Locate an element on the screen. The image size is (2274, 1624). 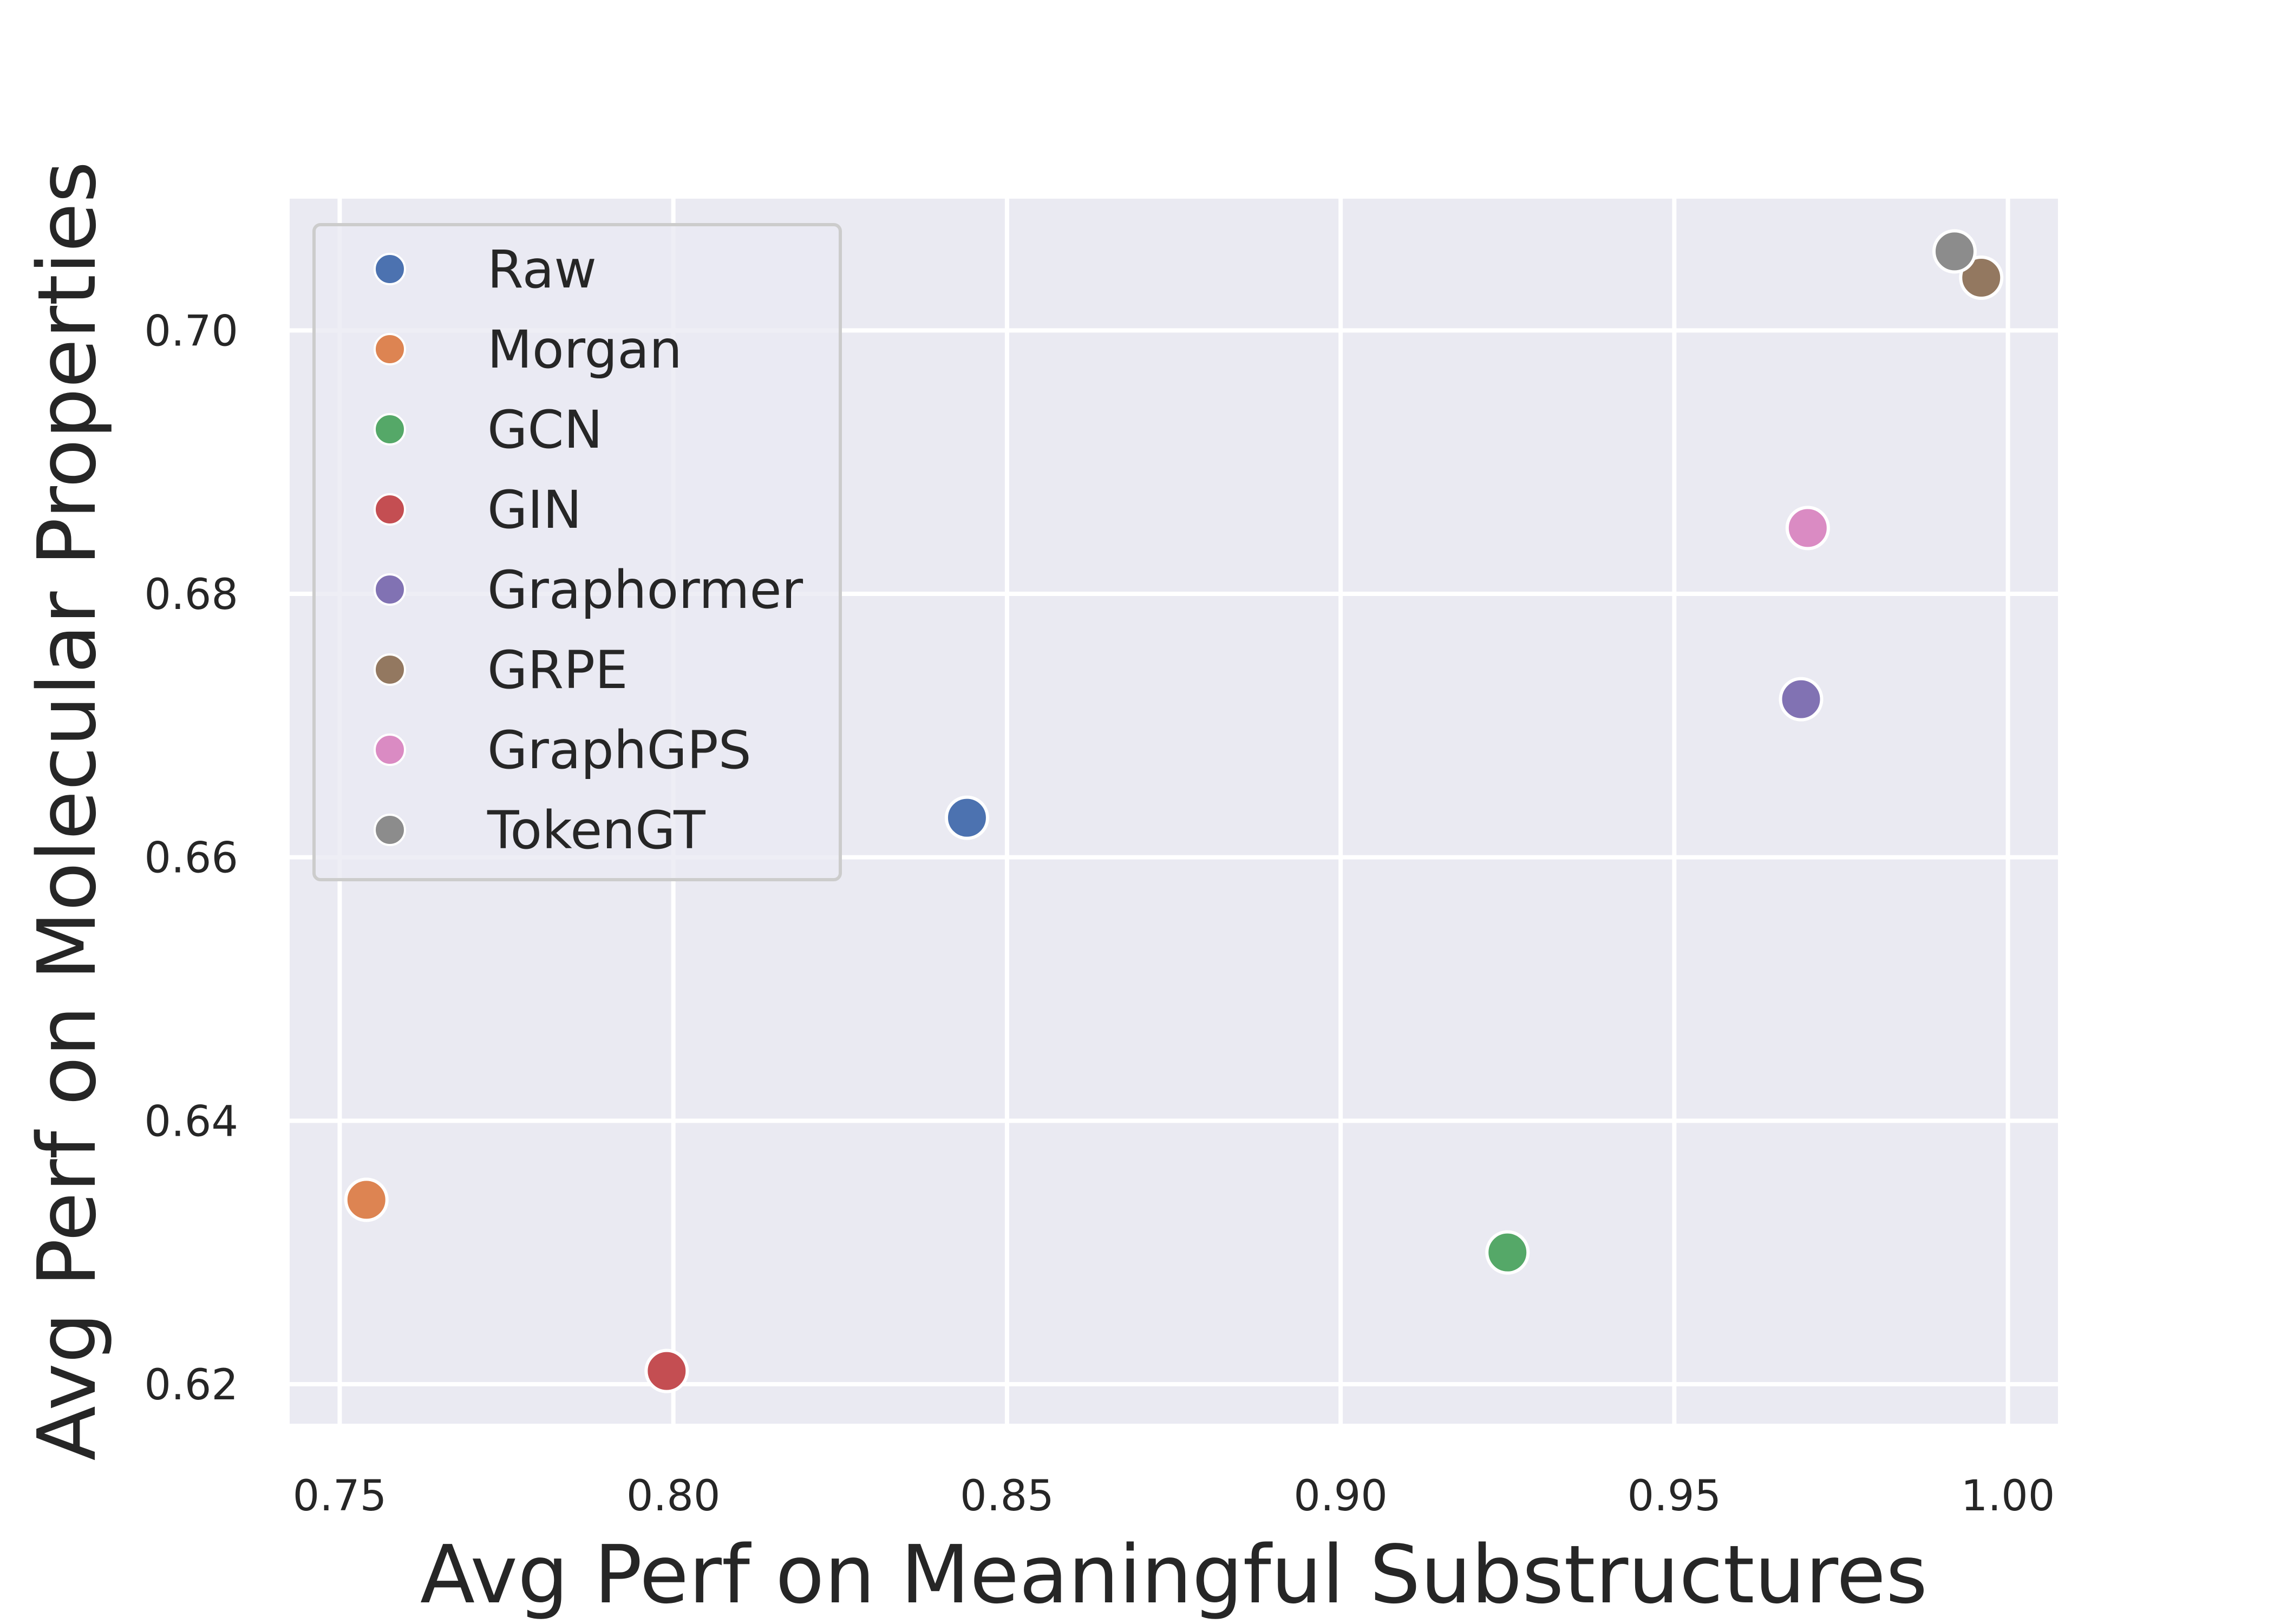
x-axis-label: Avg Perf on Meaningful Substructures is located at coordinates (1173, 1574).